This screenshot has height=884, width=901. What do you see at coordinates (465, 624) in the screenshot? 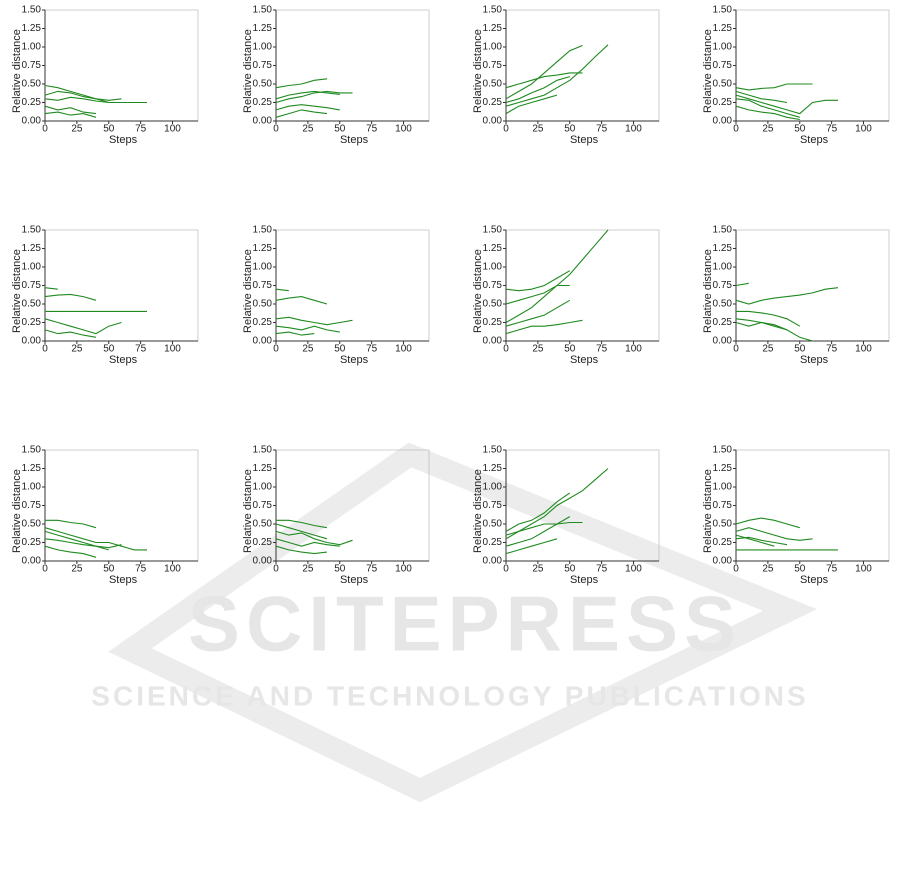
I see `watermark-title: SCITEPRESS` at bounding box center [465, 624].